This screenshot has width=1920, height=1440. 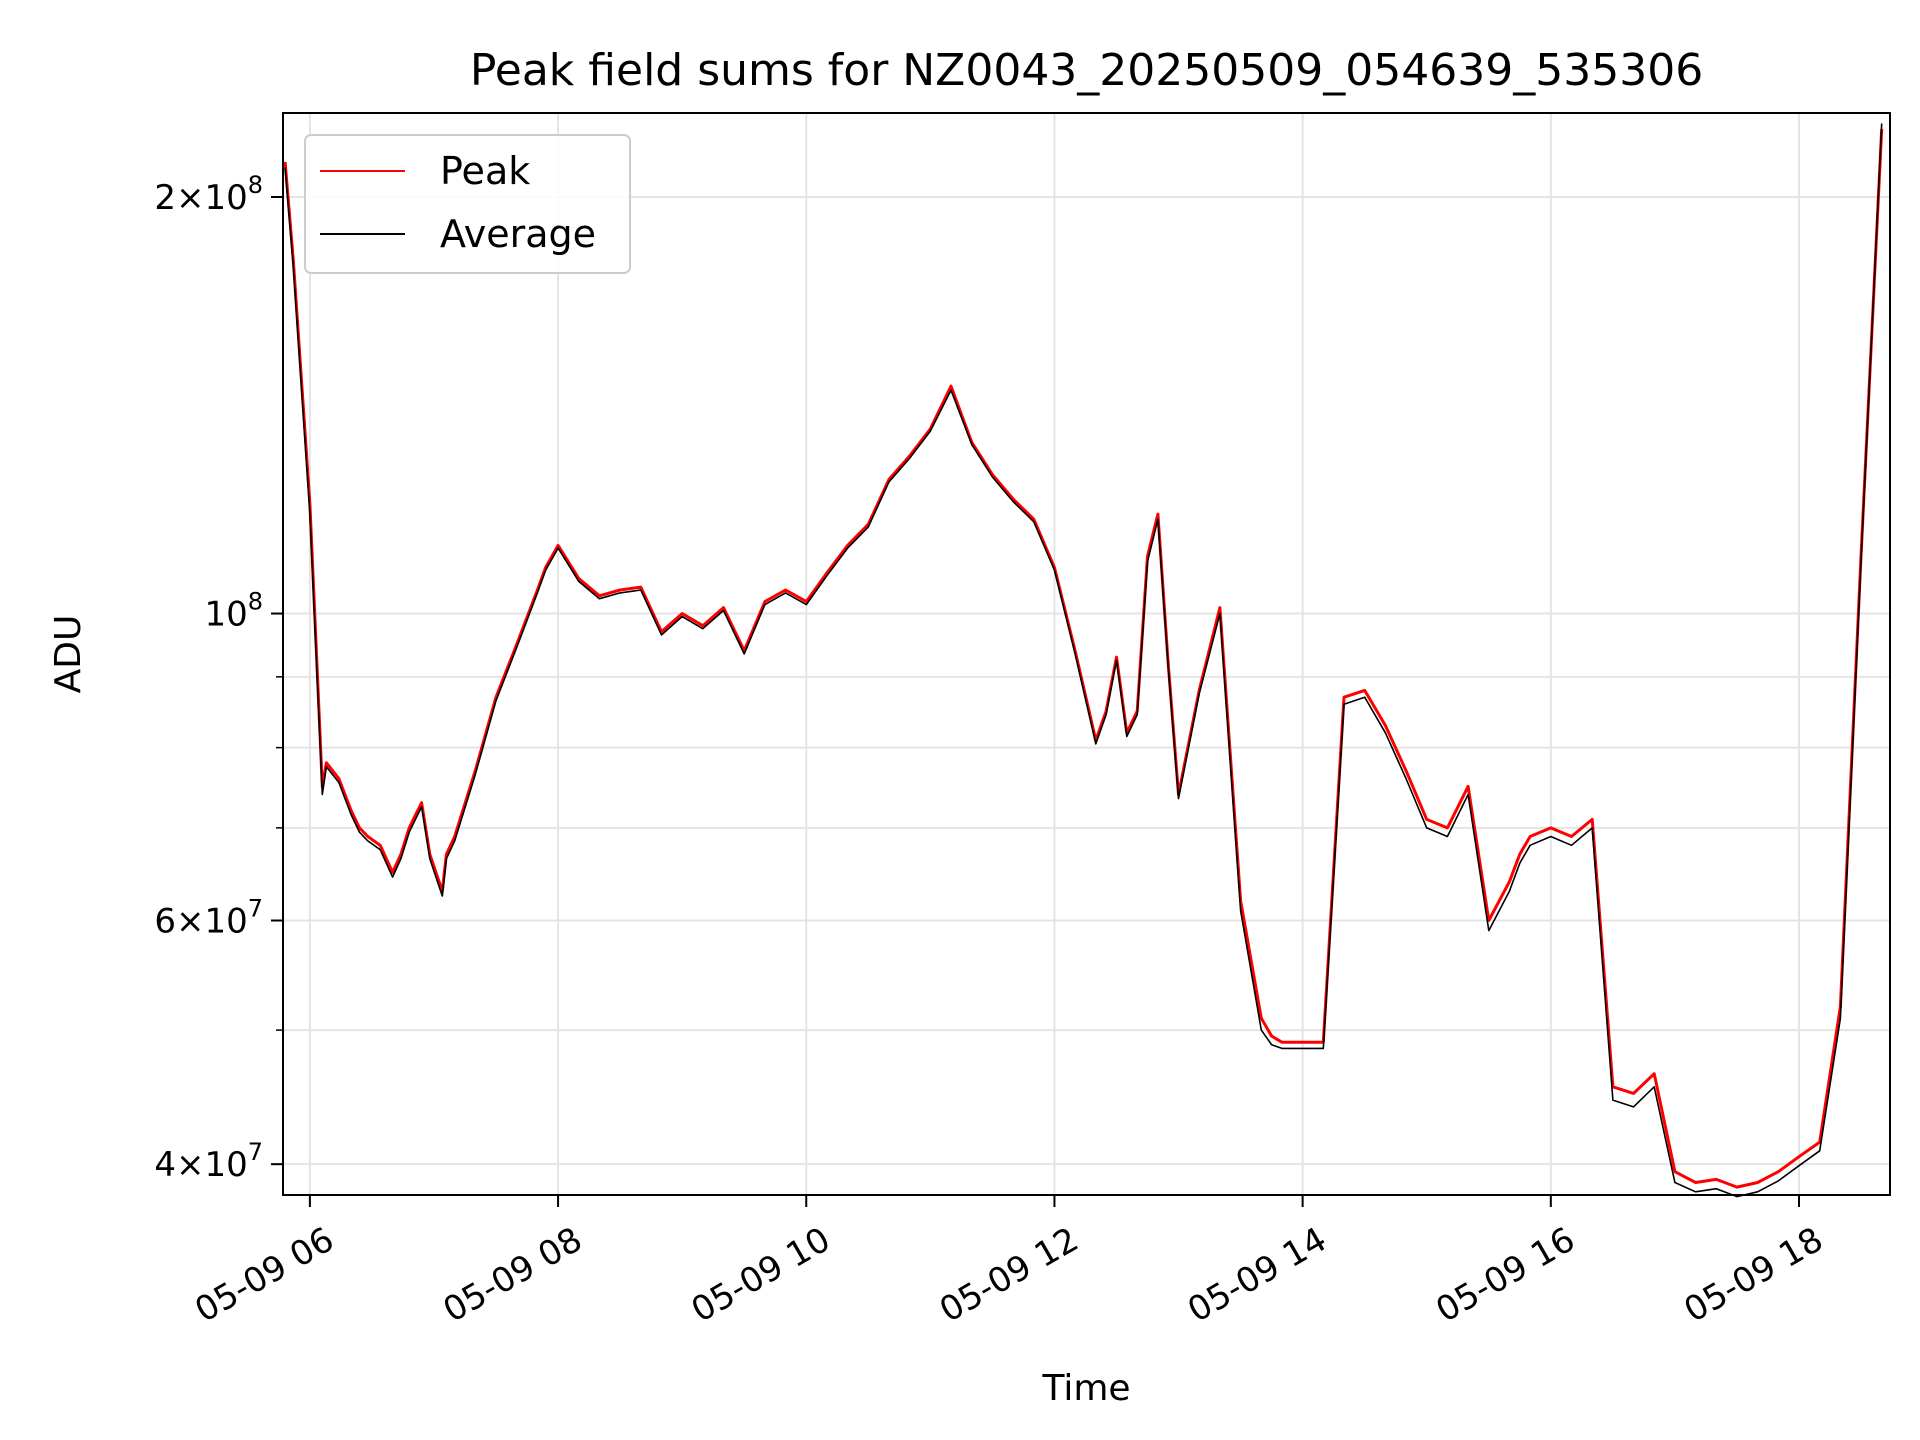 I want to click on legend: Peak Average, so click(x=467, y=204).